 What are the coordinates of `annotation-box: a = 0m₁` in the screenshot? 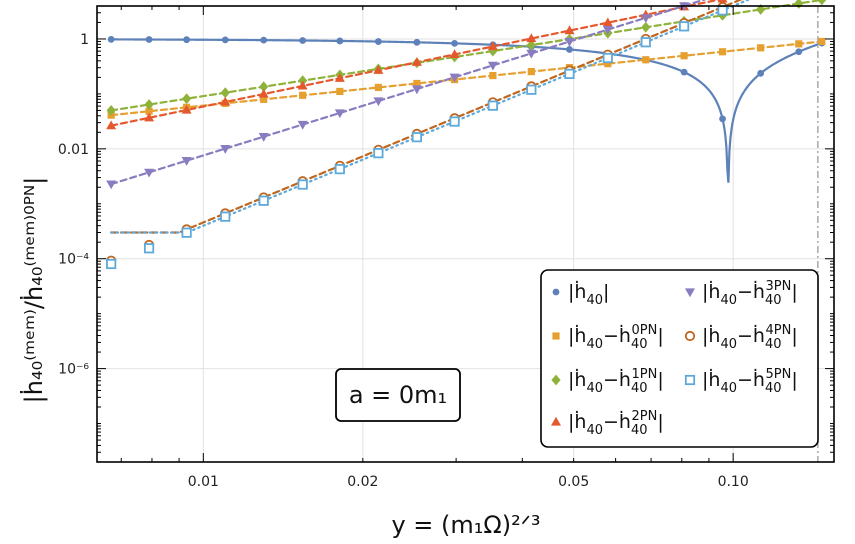 It's located at (398, 395).